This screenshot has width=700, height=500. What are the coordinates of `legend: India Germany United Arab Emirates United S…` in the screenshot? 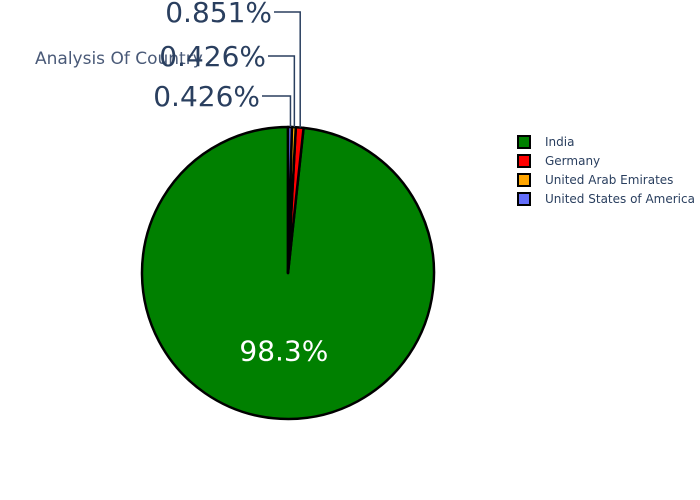 It's located at (606, 170).